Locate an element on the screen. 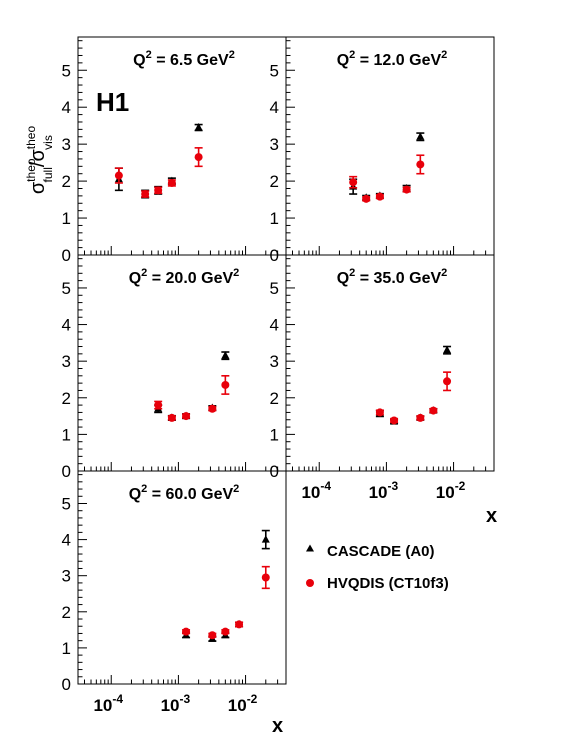 Image resolution: width=562 pixels, height=737 pixels. legend-triangle-marker is located at coordinates (310, 548).